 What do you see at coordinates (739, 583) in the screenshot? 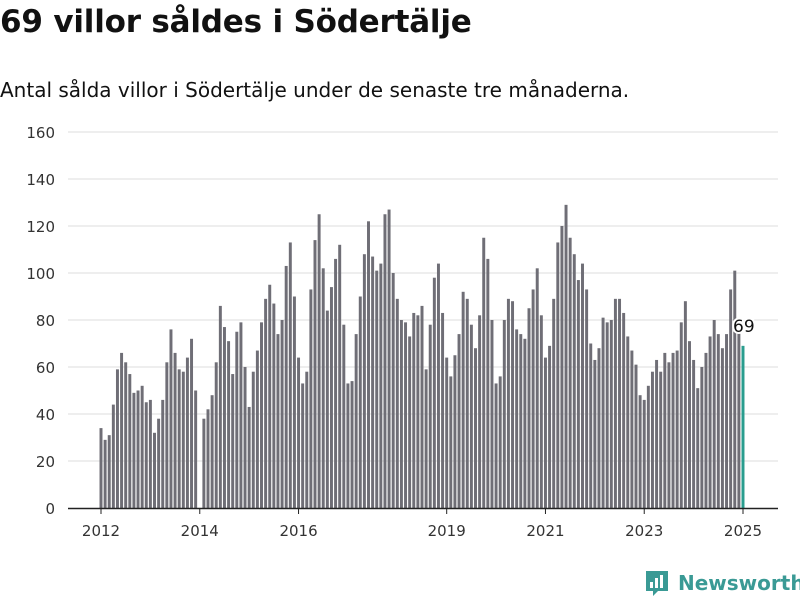
I see `brand-name: Newsworthy` at bounding box center [739, 583].